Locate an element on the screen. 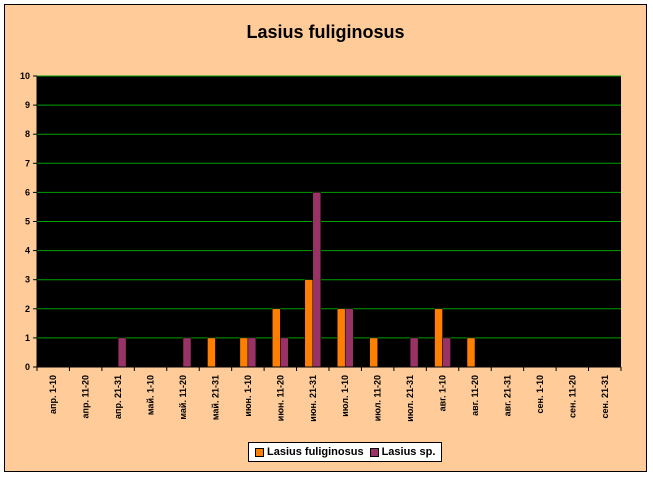 The image size is (653, 478). legend-item-lasius-fuliginosus: Lasius fuliginosus is located at coordinates (309, 452).